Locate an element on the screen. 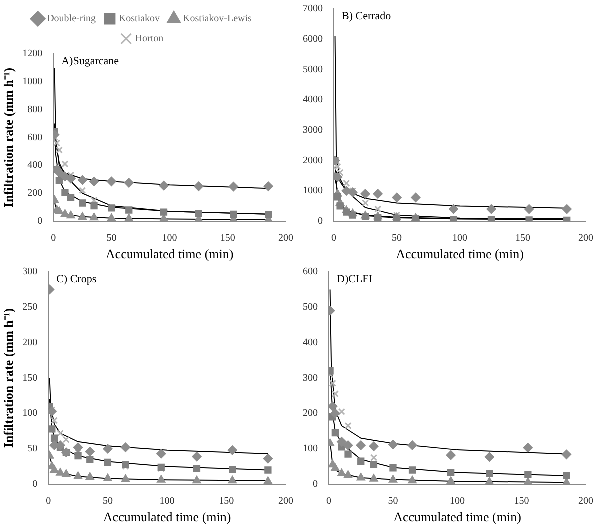 Image resolution: width=600 pixels, height=527 pixels. y-tick-label: 50 is located at coordinates (33, 449).